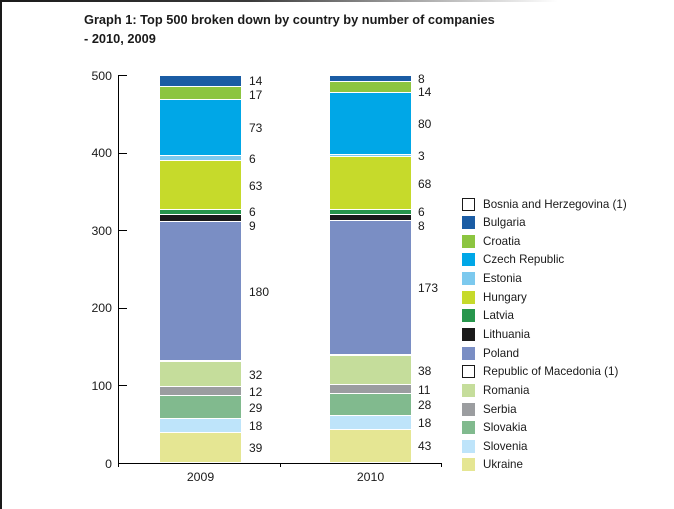 The image size is (674, 509). Describe the element at coordinates (108, 463) in the screenshot. I see `y-tick-label: 0` at that location.